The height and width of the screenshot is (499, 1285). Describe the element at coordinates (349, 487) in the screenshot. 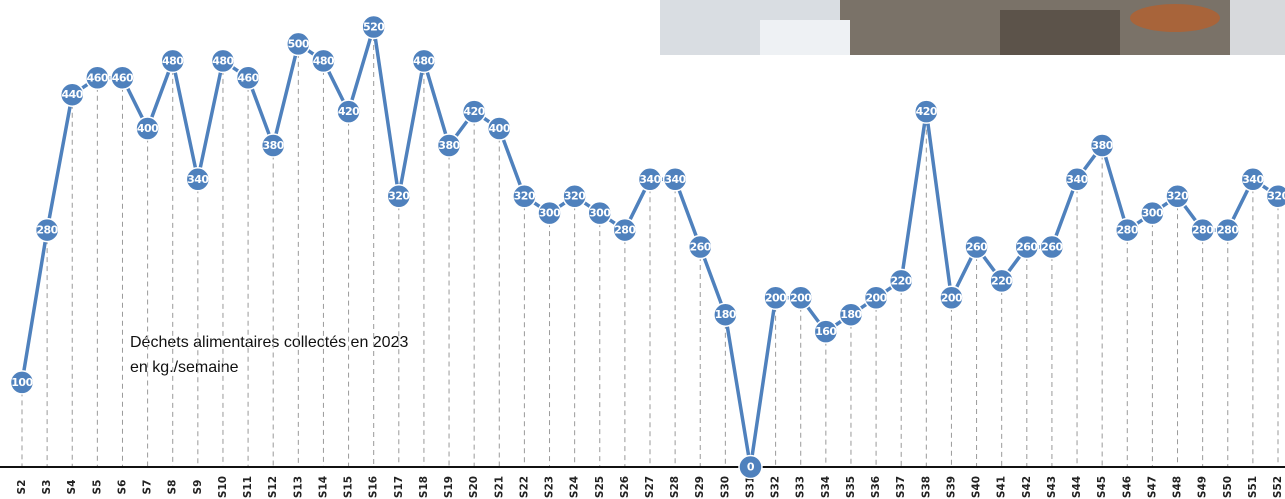

I see `x-tick-label: S15` at that location.